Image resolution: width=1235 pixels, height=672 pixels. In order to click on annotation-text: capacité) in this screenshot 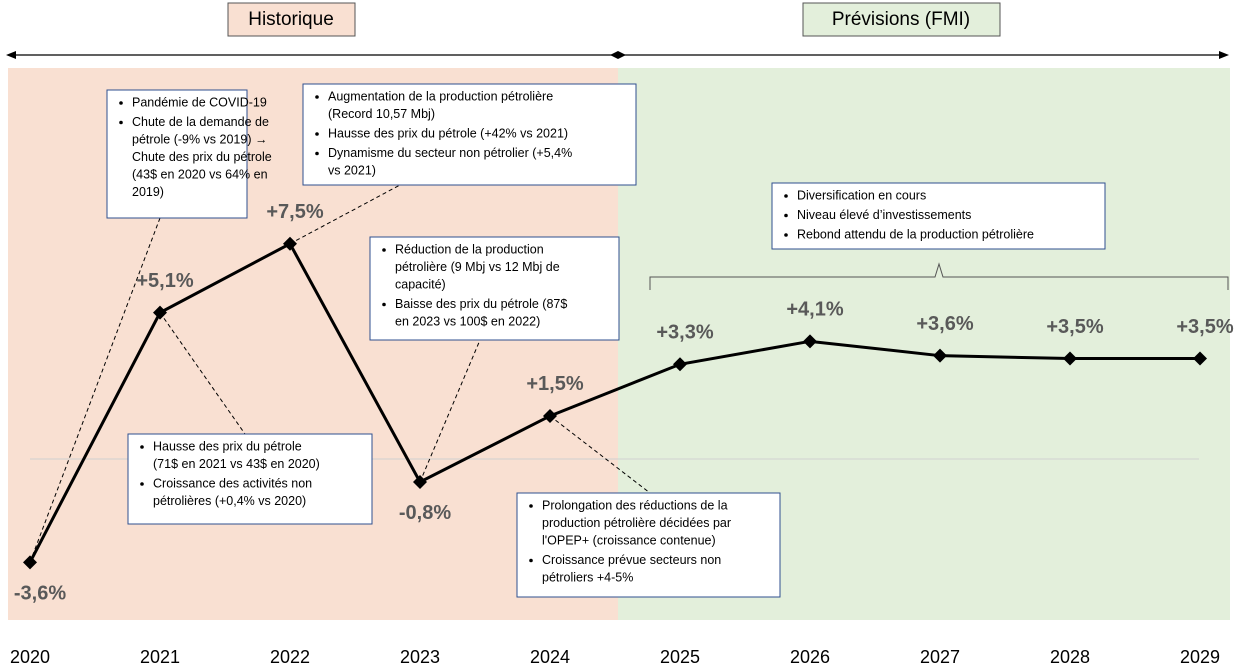, I will do `click(420, 284)`.